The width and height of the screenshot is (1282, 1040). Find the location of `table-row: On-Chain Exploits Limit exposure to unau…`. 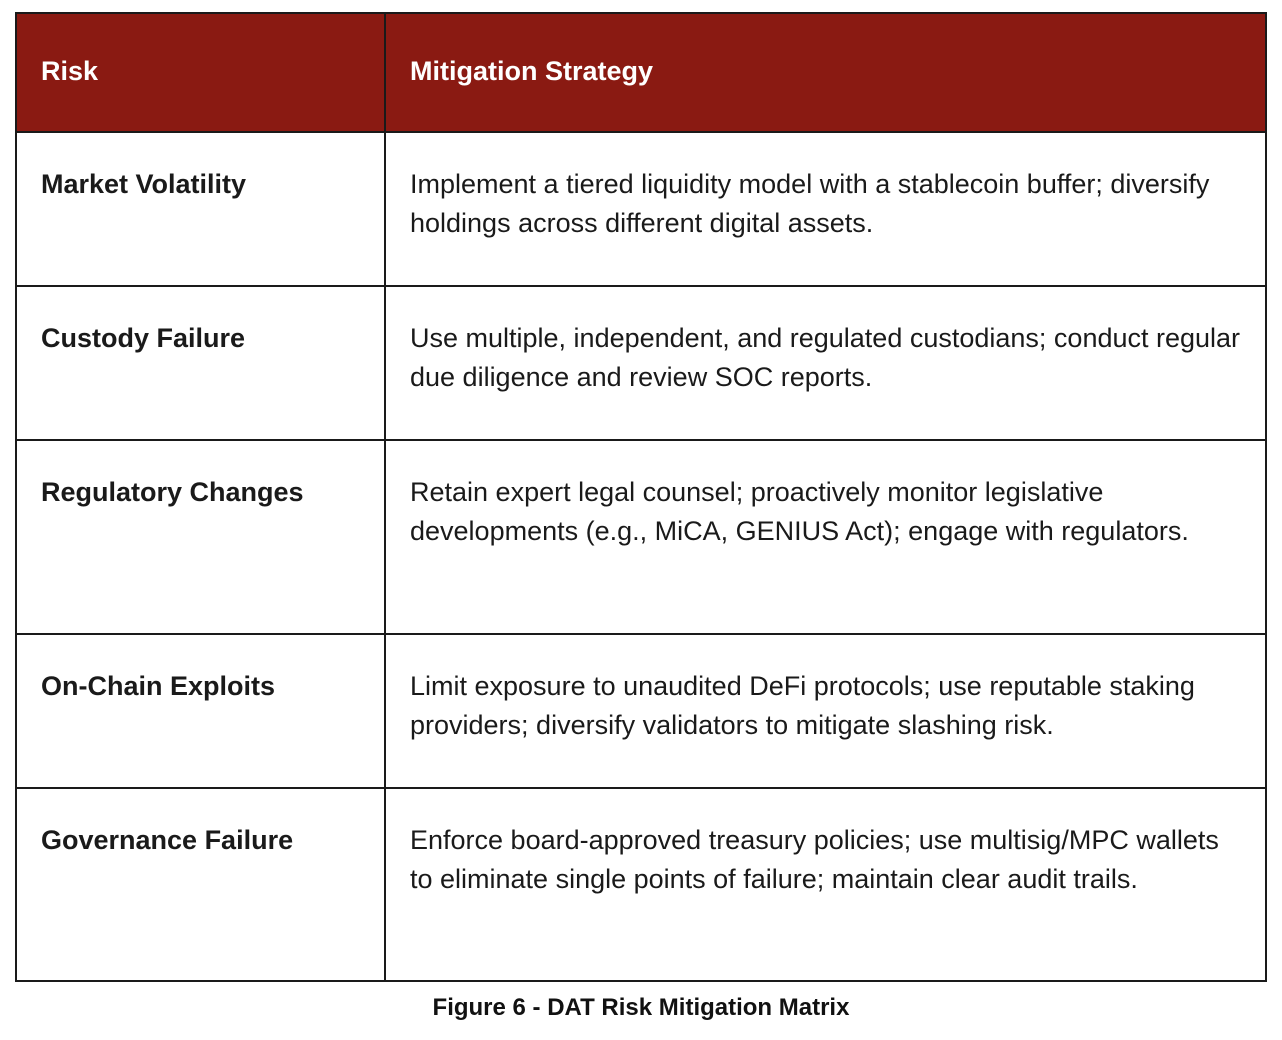

table-row: On-Chain Exploits Limit exposure to unau… is located at coordinates (641, 711).